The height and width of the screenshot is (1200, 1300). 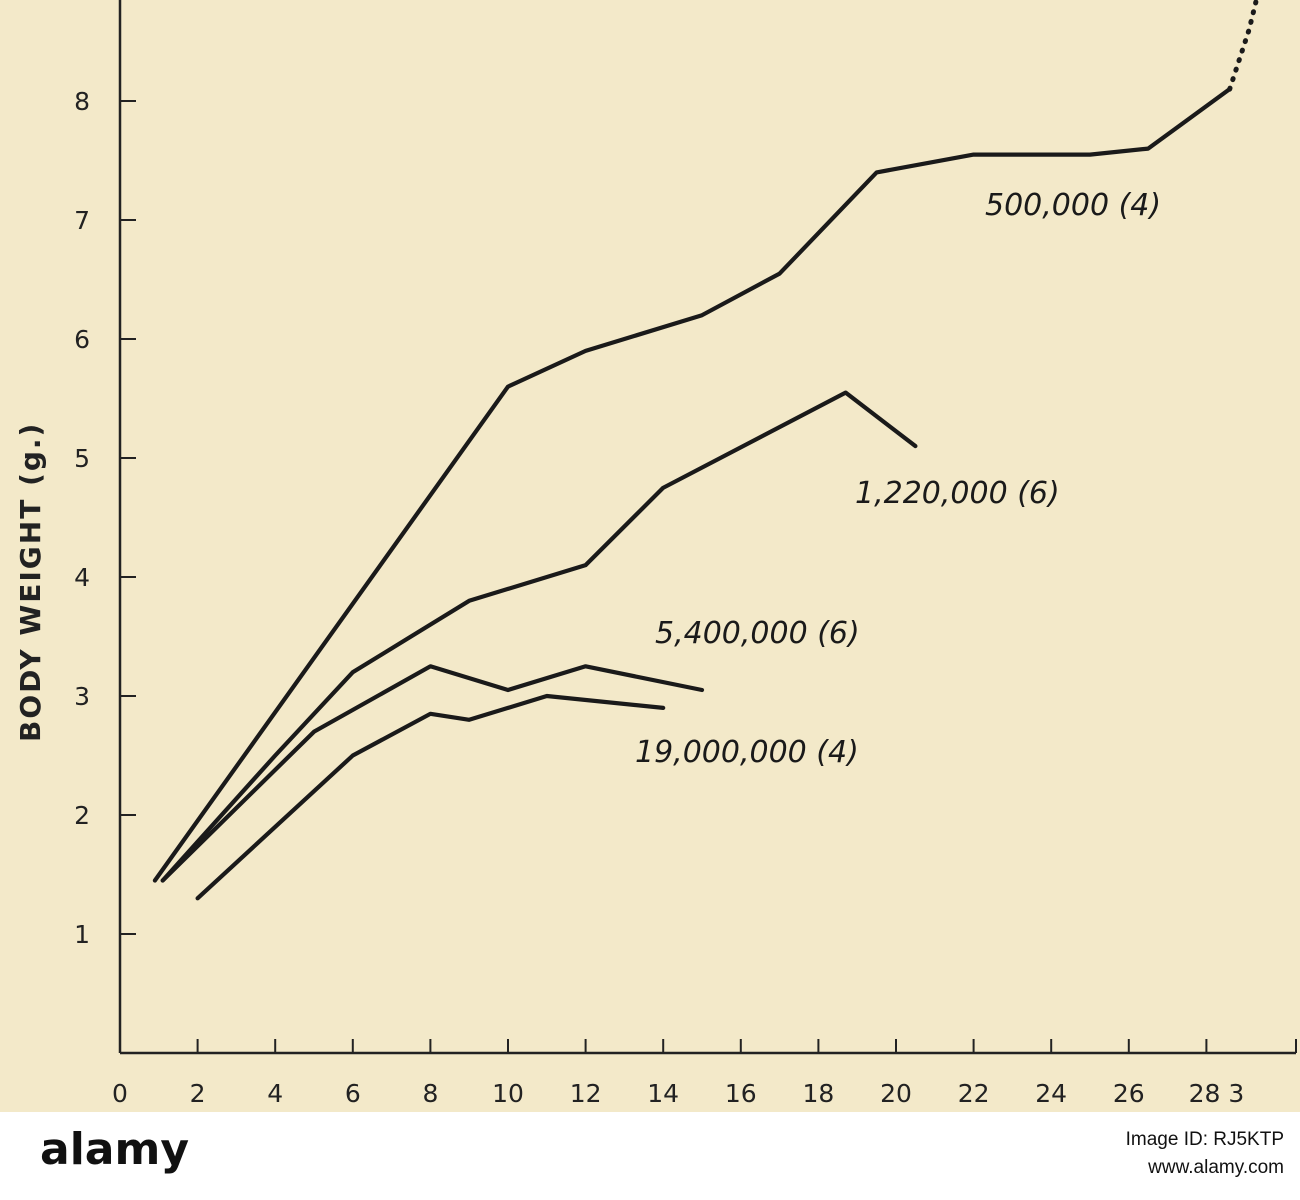 What do you see at coordinates (82, 696) in the screenshot?
I see `y-tick-label: 3` at bounding box center [82, 696].